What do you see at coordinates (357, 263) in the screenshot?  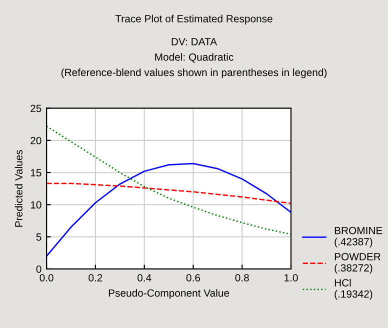 I see `legend-label: POWDER (.38272)` at bounding box center [357, 263].